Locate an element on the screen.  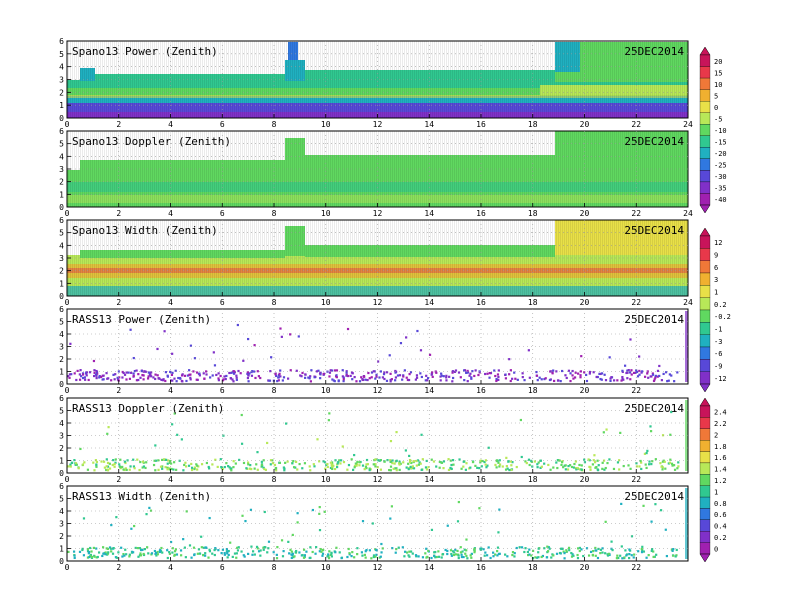
y-tick-label: 5 is located at coordinates (61, 411).